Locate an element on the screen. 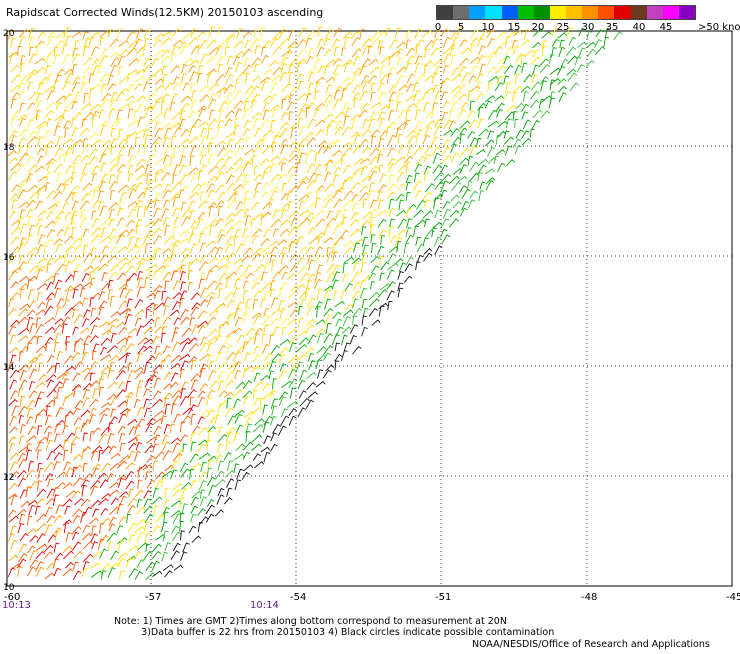 The width and height of the screenshot is (740, 654). latitude-tick-label: 12 is located at coordinates (8, 478).